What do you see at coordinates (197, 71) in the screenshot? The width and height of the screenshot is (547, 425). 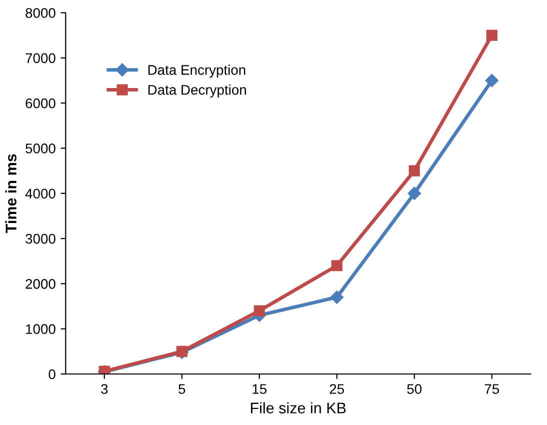 I see `legend-label: Data Encryption` at bounding box center [197, 71].